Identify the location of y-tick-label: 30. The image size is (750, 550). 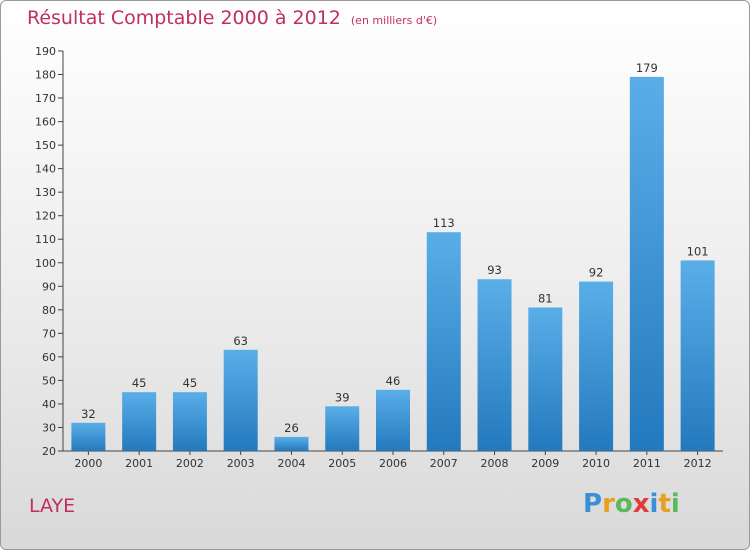
(49, 427).